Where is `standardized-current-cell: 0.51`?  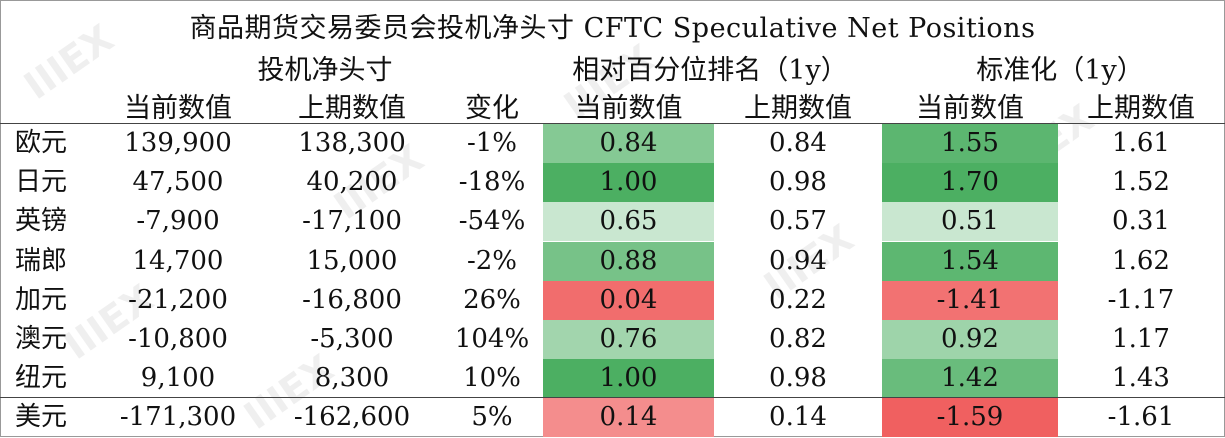
standardized-current-cell: 0.51 is located at coordinates (970, 222).